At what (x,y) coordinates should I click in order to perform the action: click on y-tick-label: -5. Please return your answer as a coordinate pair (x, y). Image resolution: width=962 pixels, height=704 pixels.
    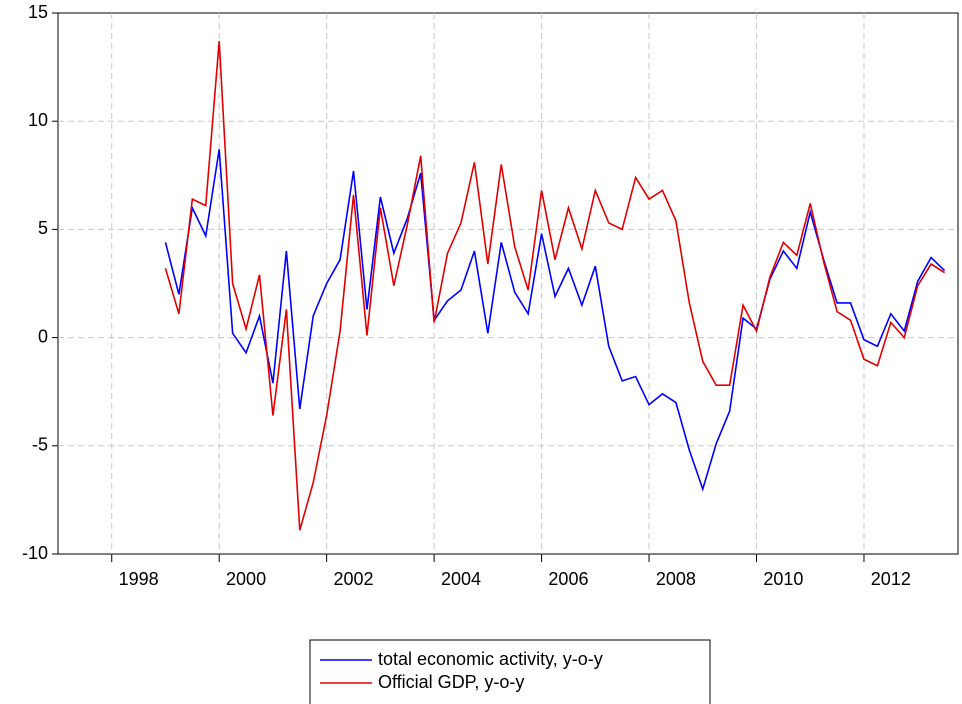
    Looking at the image, I should click on (40, 445).